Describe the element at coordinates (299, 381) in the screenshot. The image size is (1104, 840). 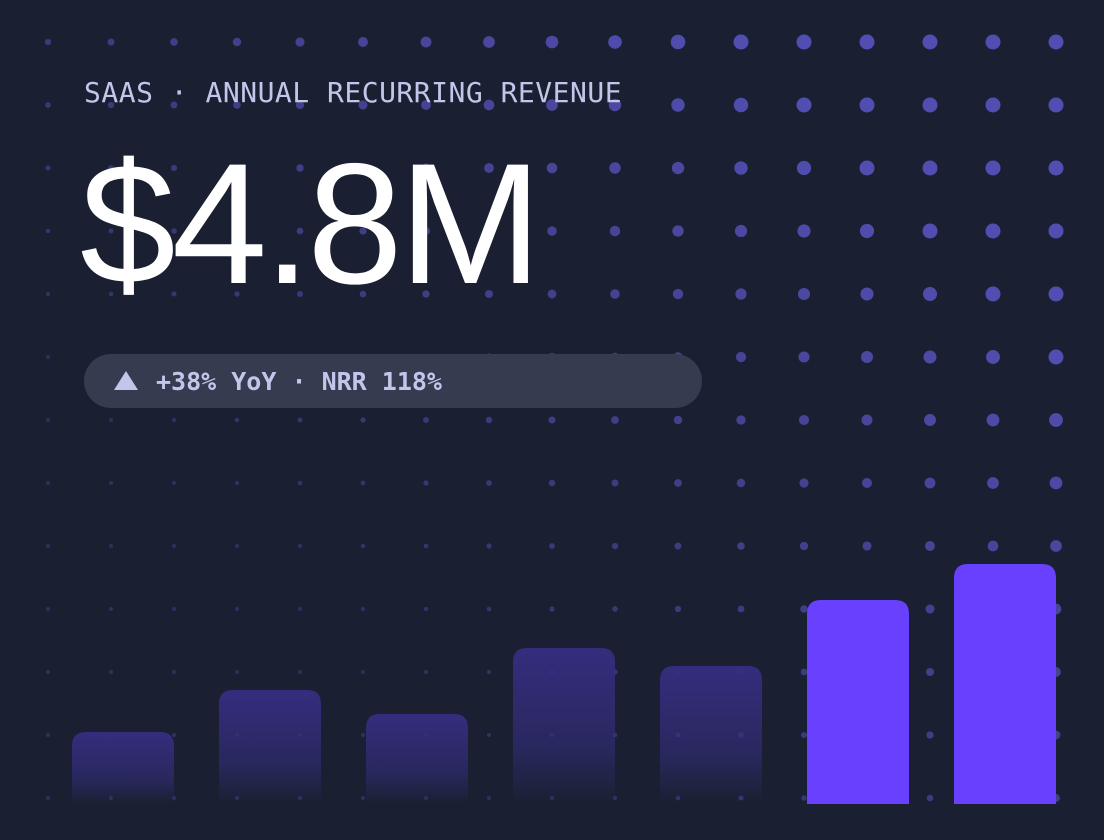
I see `growth-badge-text: +38% YoY · NRR 118%` at that location.